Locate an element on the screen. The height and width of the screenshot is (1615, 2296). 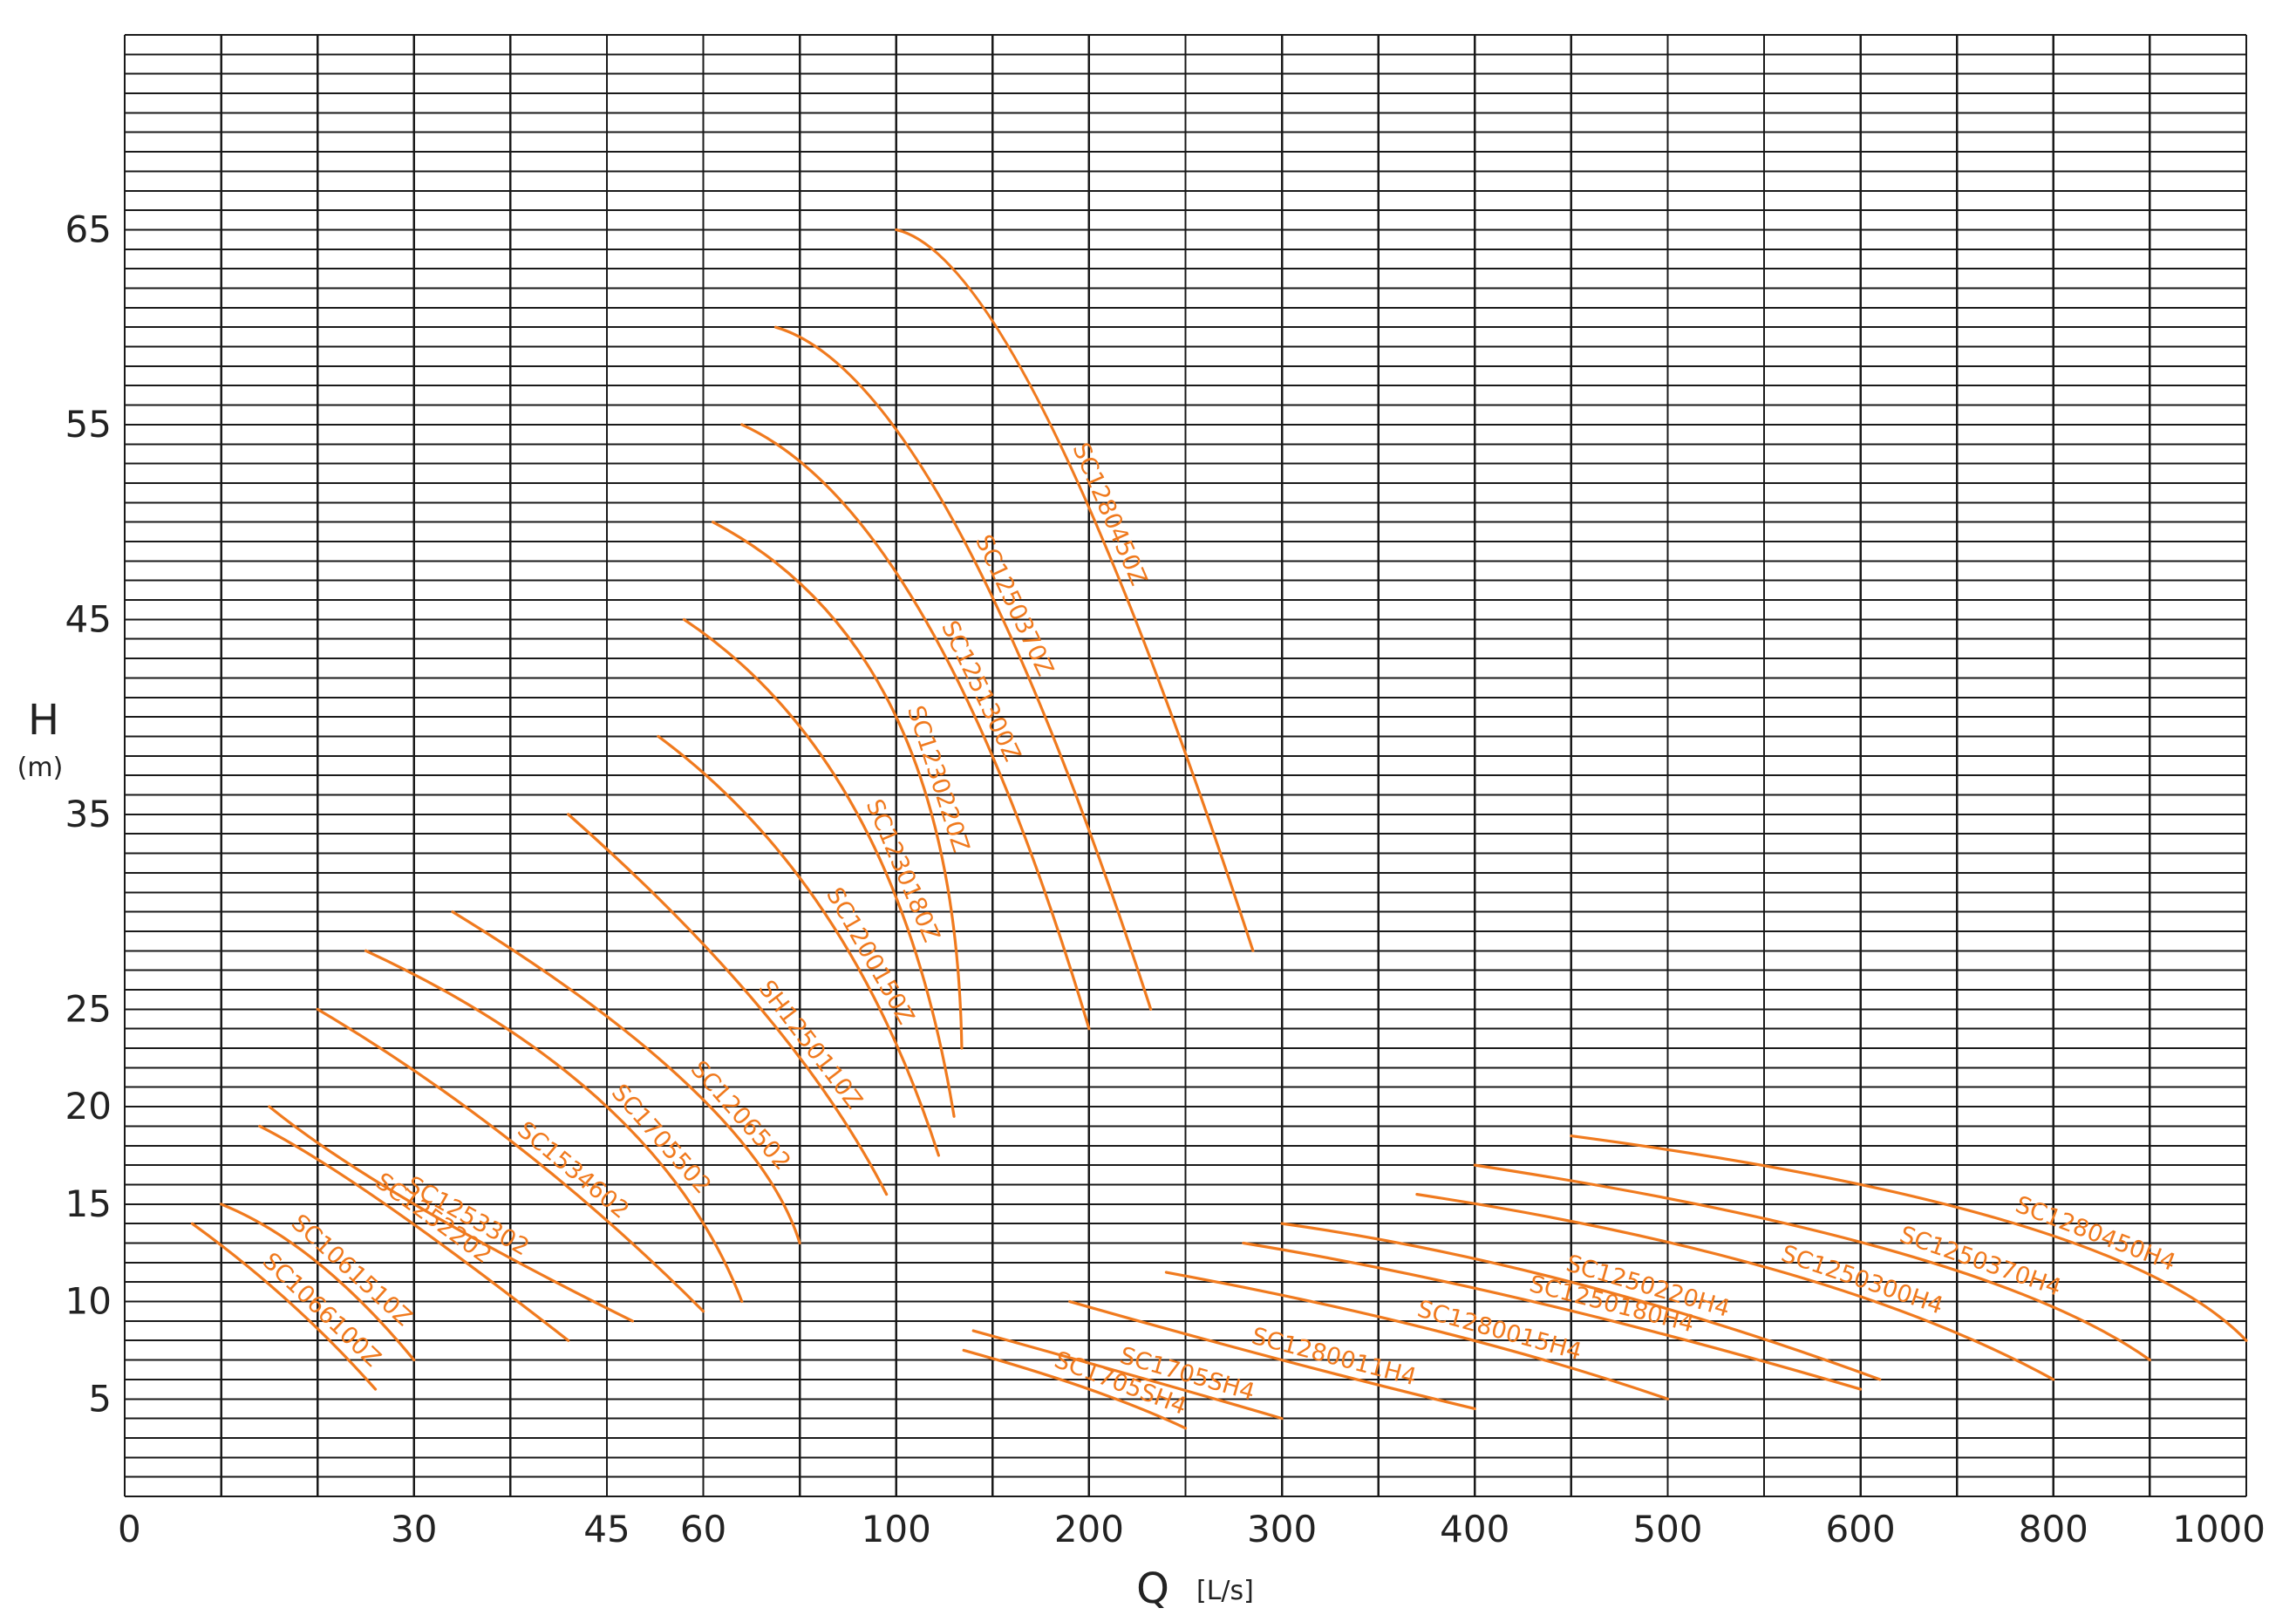
x-tick-label: 500 is located at coordinates (1667, 1529).